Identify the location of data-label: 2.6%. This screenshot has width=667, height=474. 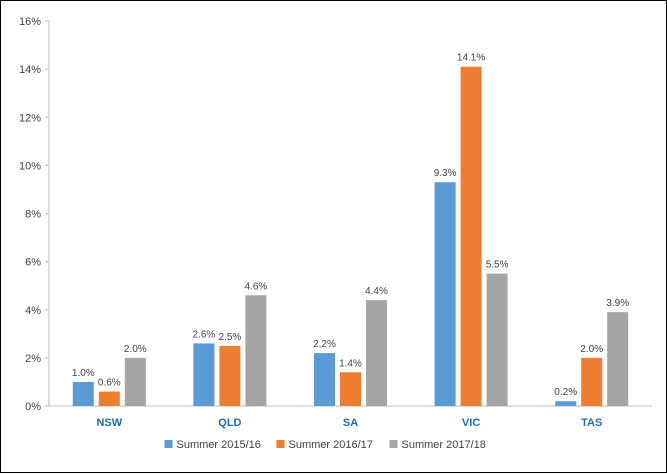
(204, 334).